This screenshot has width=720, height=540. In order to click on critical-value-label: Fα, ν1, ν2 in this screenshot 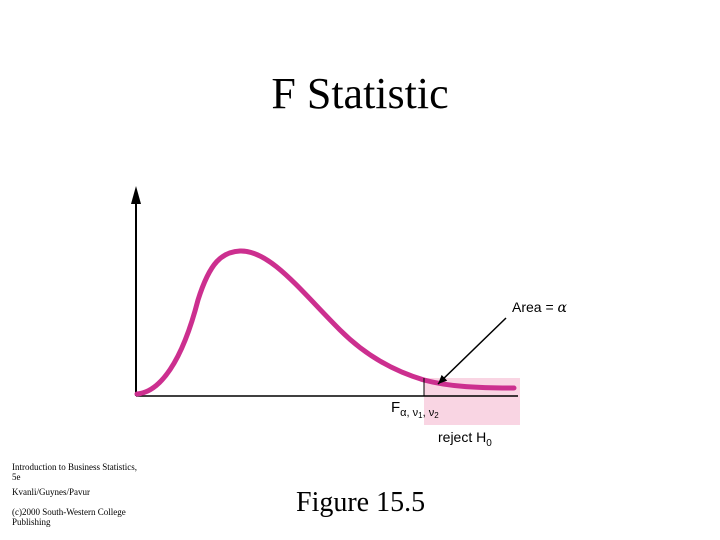, I will do `click(415, 409)`.